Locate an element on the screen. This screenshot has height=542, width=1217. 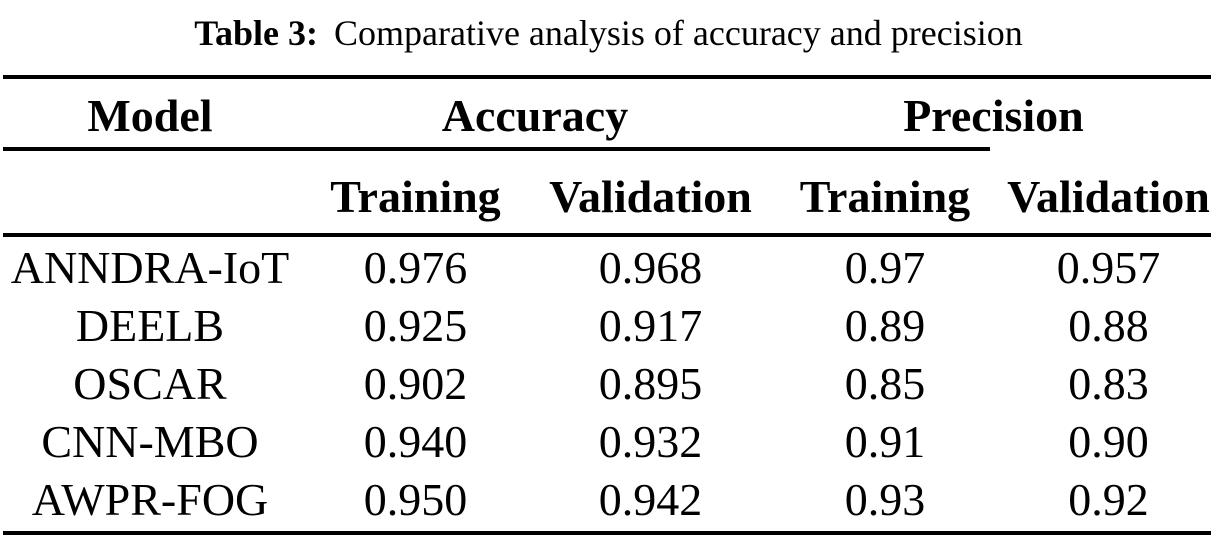
table-row: CNN-MBO 0.940 0.932 0.91 0.90 is located at coordinates (608, 441).